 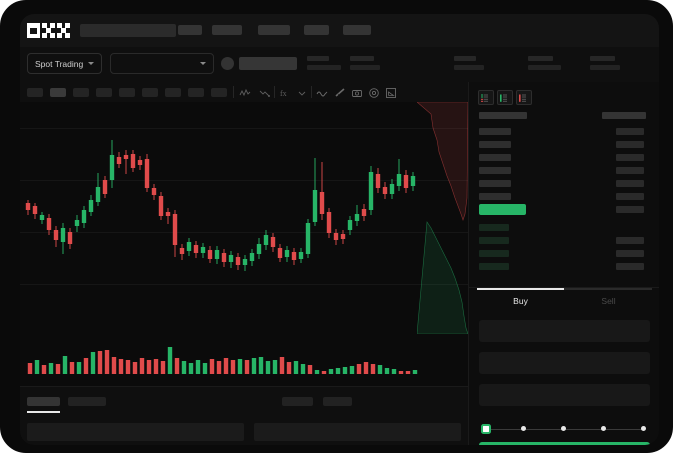 I want to click on wave-icon, so click(x=322, y=93).